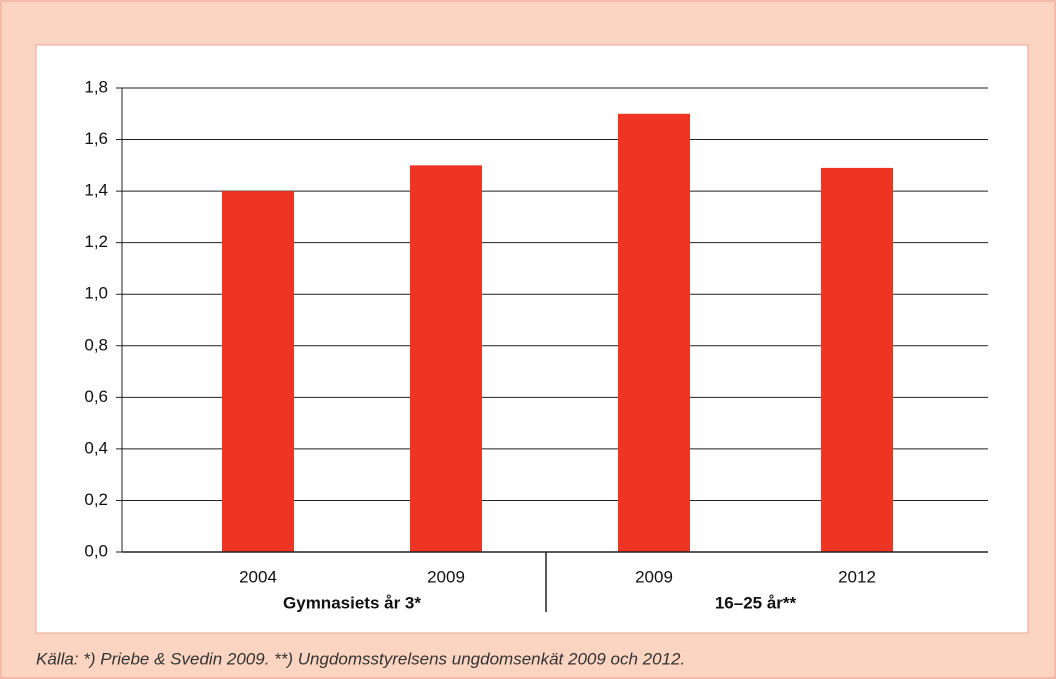 The image size is (1056, 679). Describe the element at coordinates (96, 396) in the screenshot. I see `y-tick-label: 0,6` at that location.